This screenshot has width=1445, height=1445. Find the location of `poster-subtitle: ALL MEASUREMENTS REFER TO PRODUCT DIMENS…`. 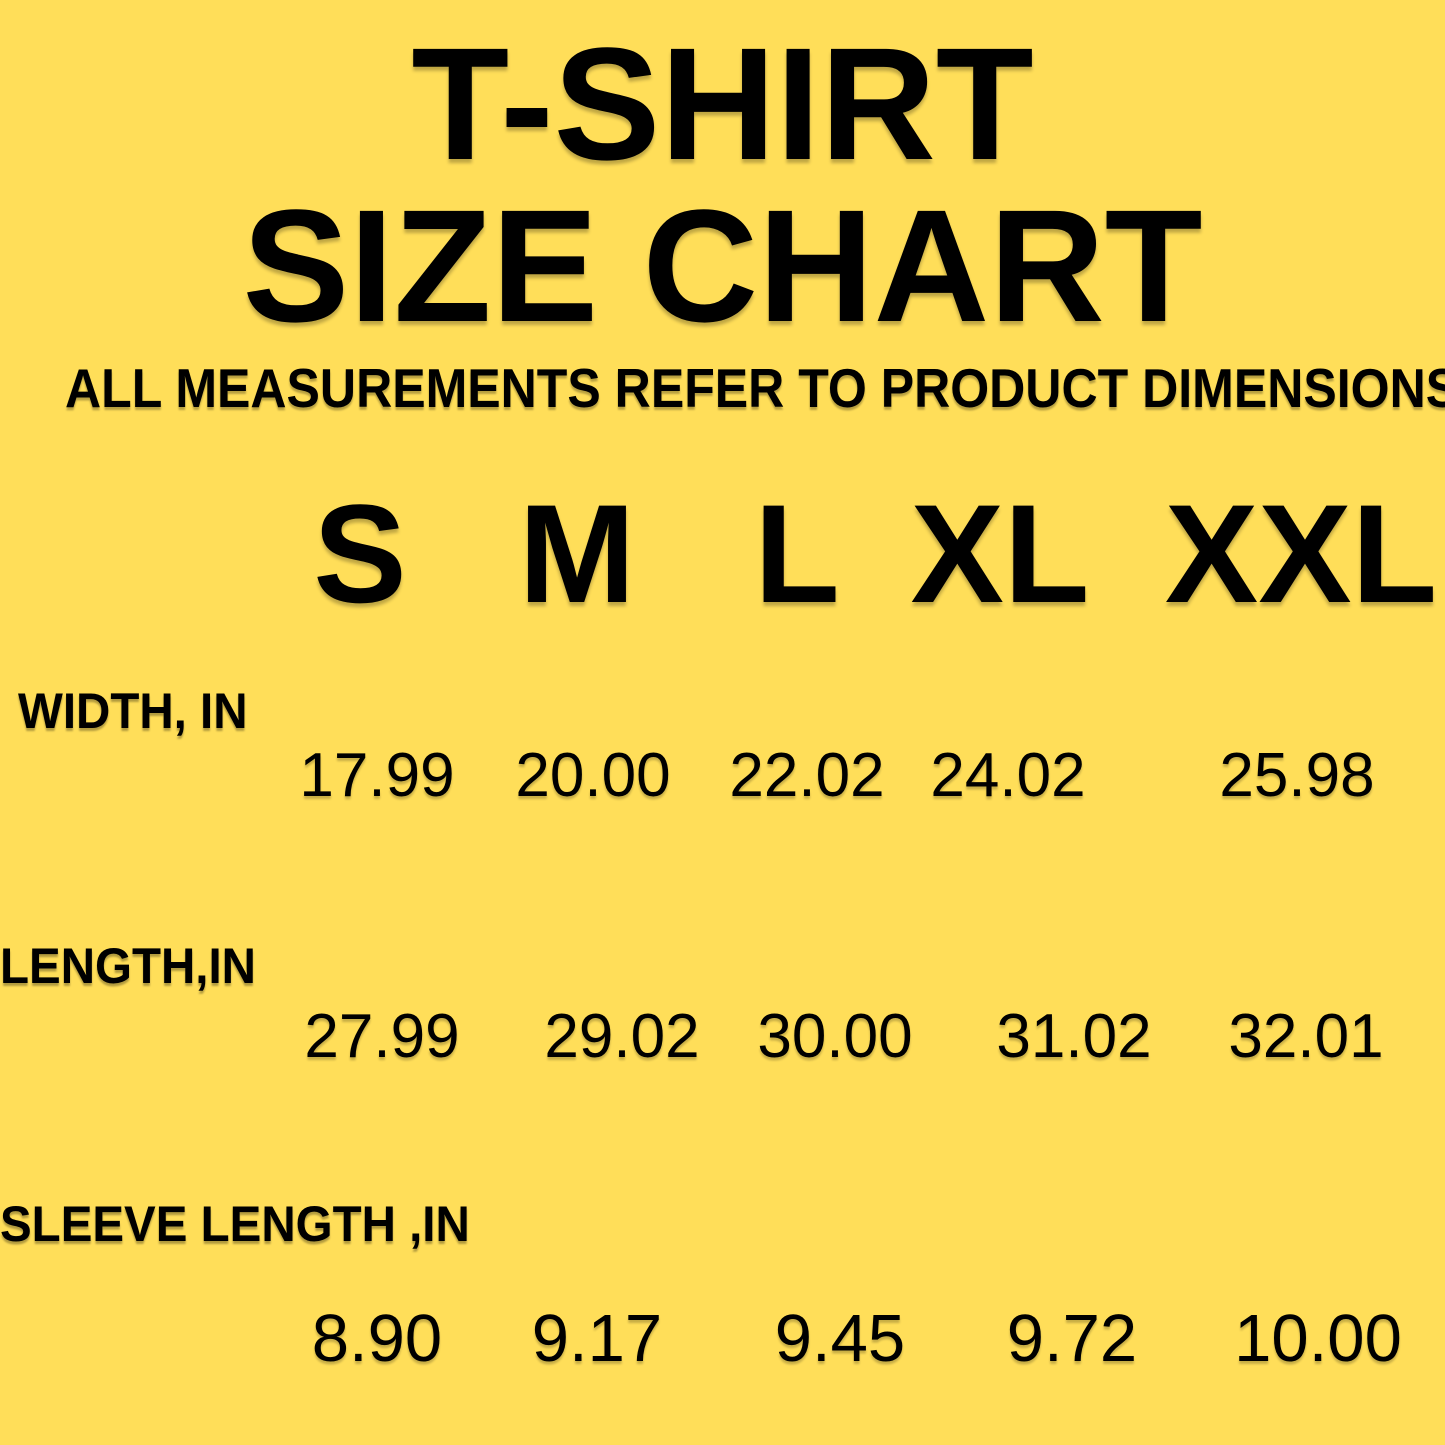

poster-subtitle: ALL MEASUREMENTS REFER TO PRODUCT DIMENS… is located at coordinates (755, 388).